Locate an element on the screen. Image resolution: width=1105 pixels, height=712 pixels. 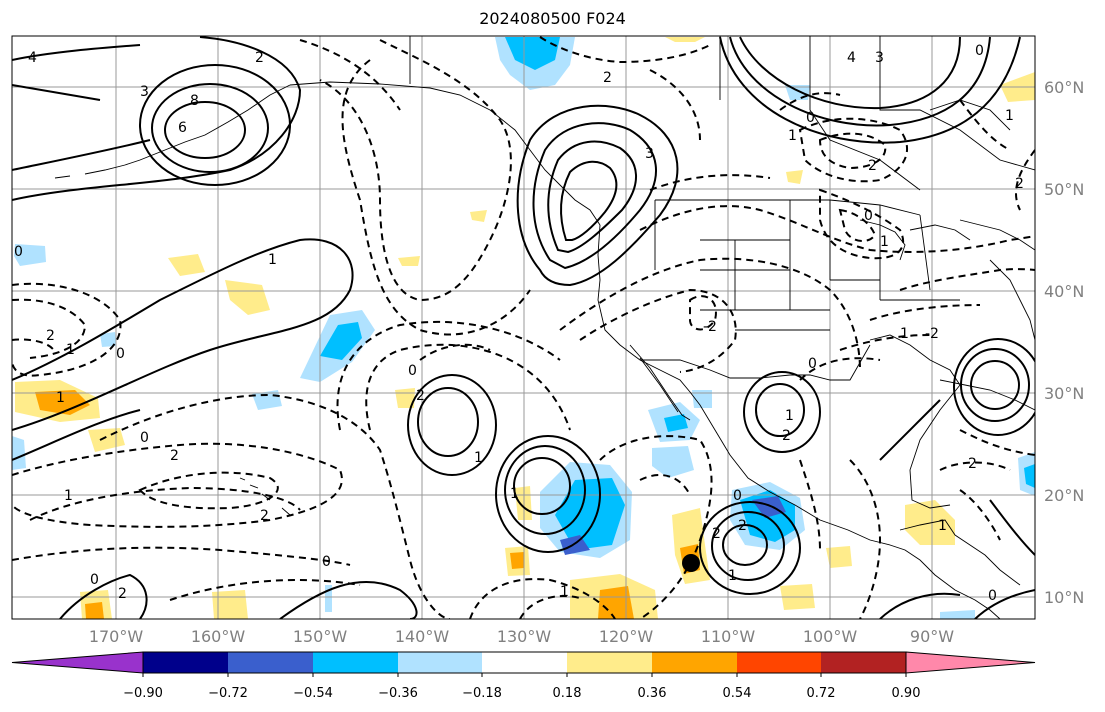
shade-yellow-small1 is located at coordinates (794, 177).